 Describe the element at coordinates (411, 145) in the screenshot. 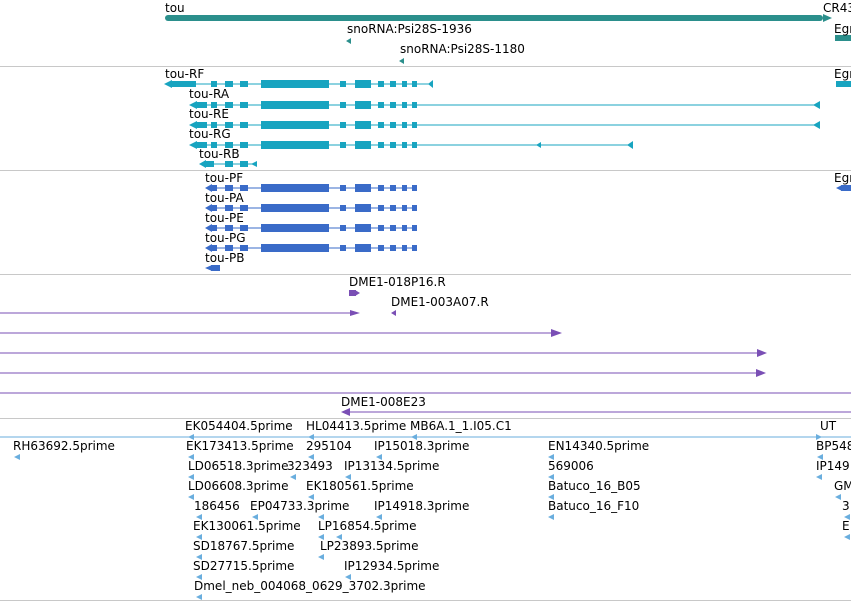

I see `transcript-tou-rg` at that location.